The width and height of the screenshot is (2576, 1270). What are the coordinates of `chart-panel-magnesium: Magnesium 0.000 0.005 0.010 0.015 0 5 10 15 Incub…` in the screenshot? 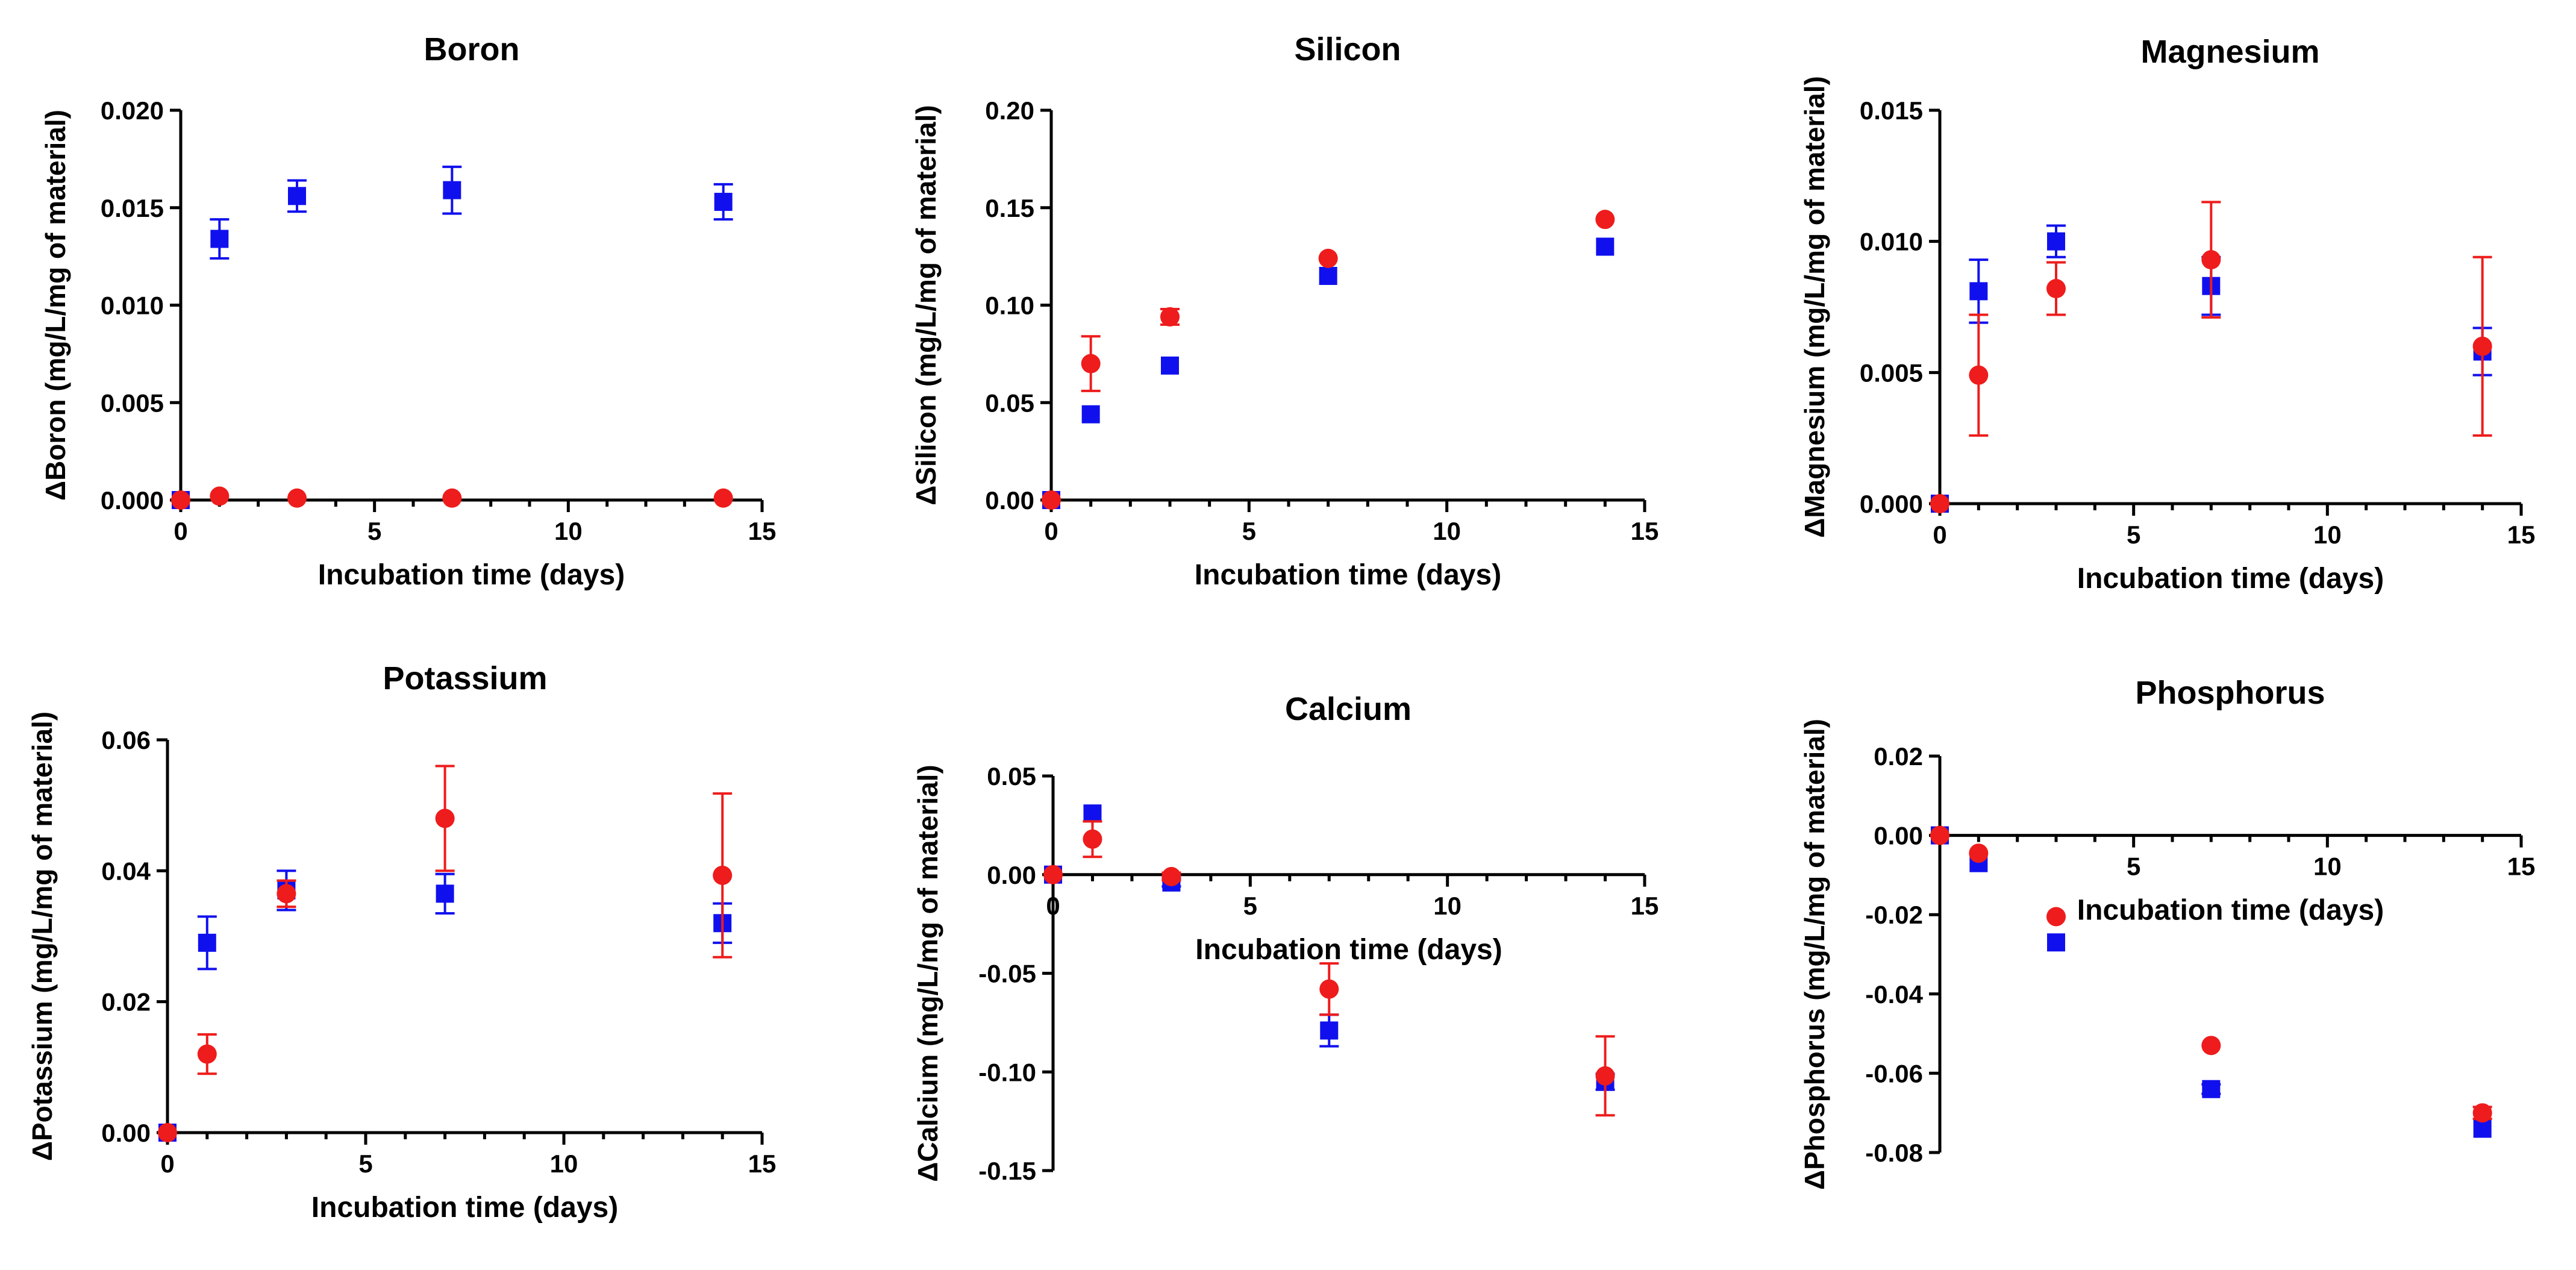 It's located at (2167, 314).